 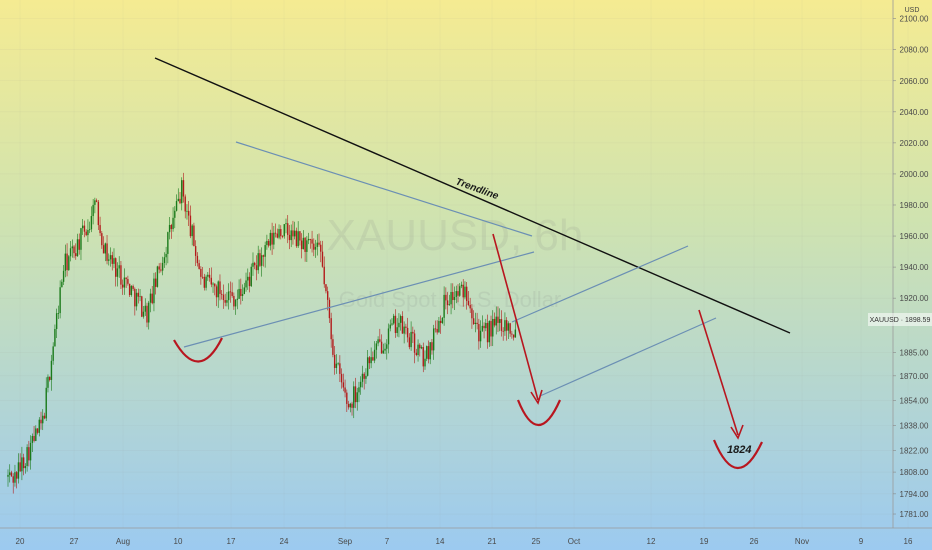 What do you see at coordinates (74, 541) in the screenshot?
I see `time-tick-label: 27` at bounding box center [74, 541].